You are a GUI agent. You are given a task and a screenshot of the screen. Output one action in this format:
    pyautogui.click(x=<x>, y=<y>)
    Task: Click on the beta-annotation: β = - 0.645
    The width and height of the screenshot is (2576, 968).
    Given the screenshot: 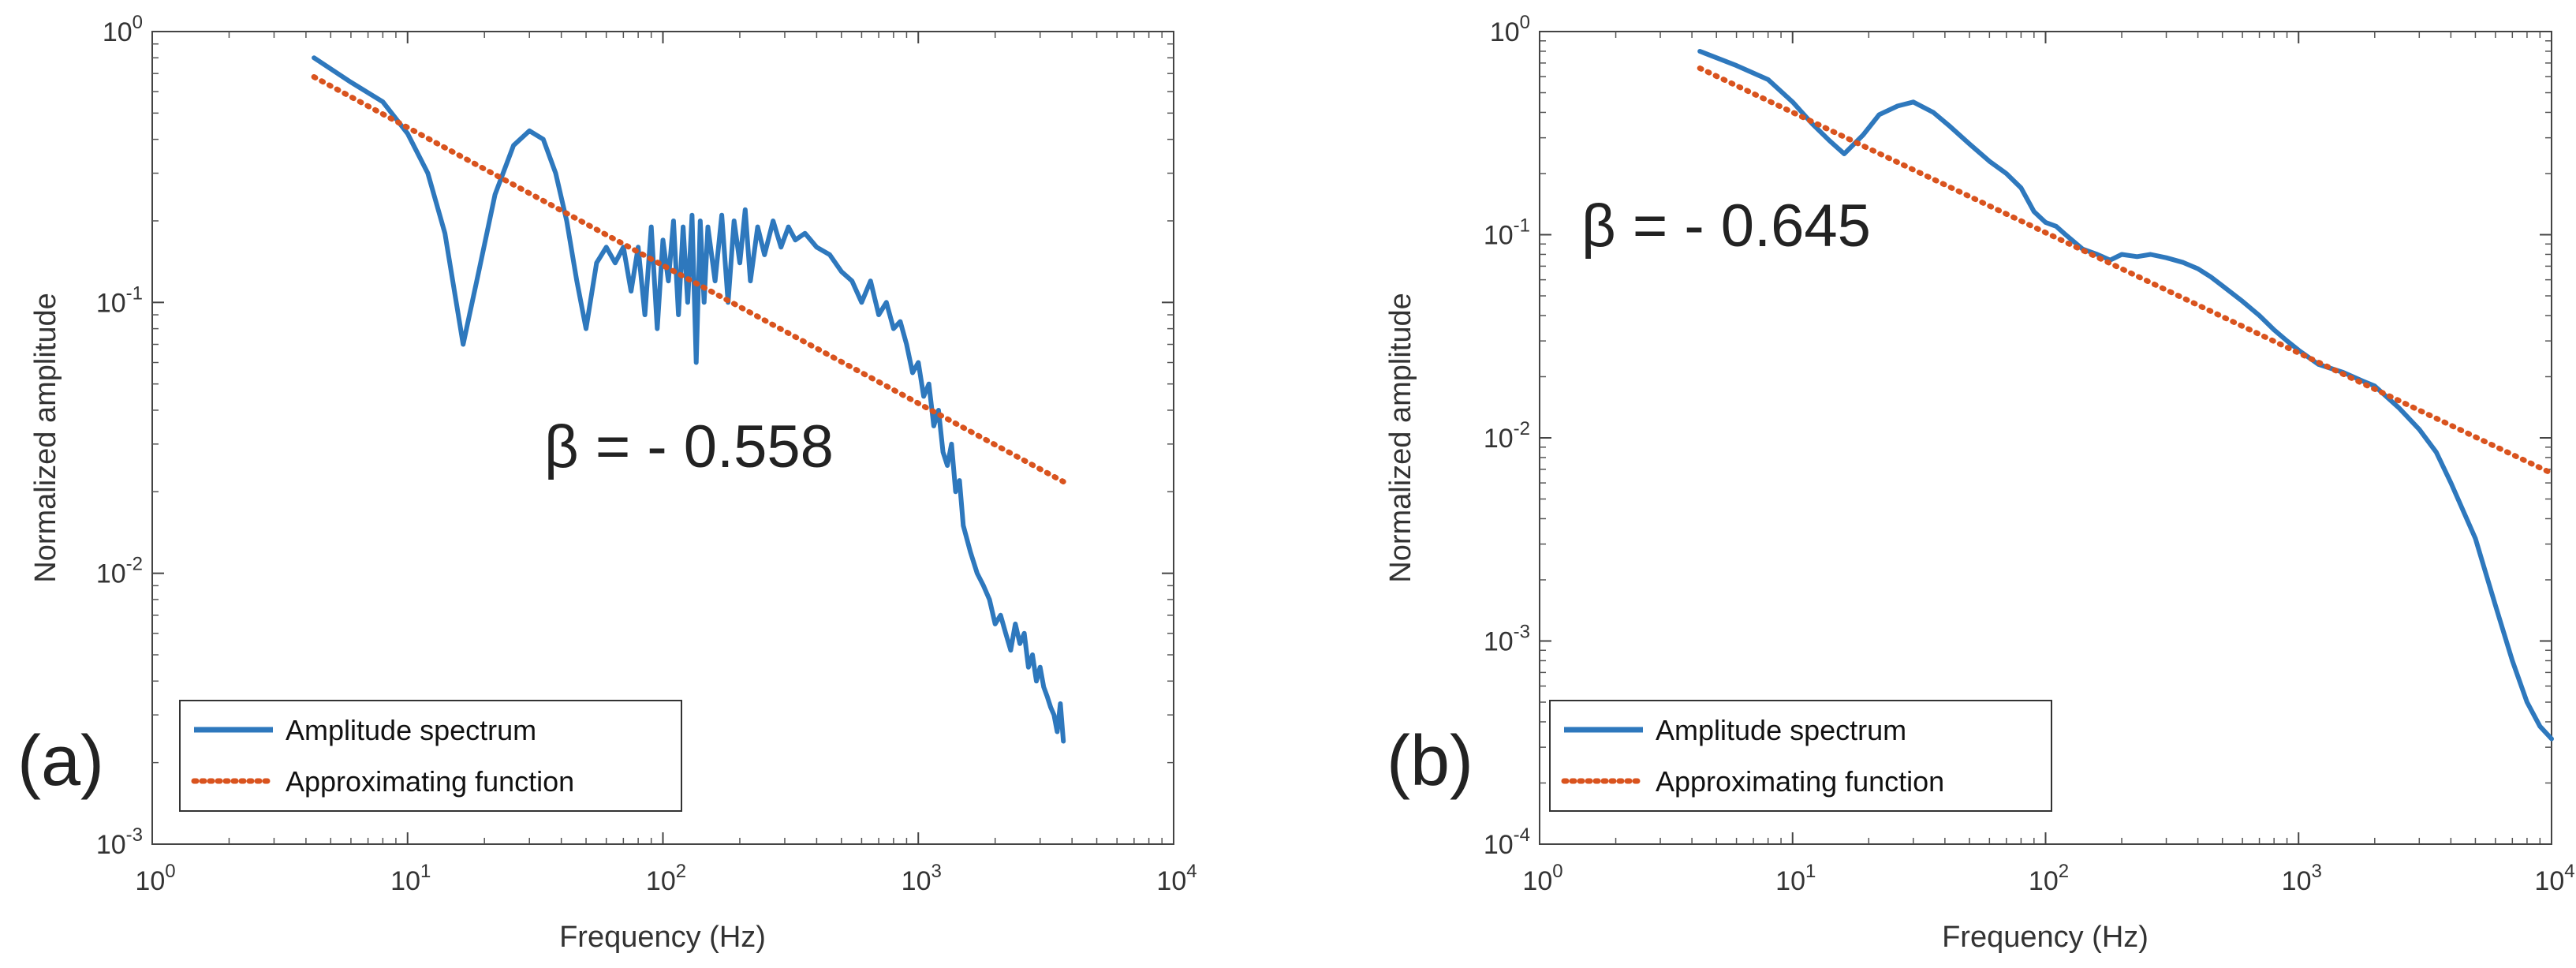 What is the action you would take?
    pyautogui.click(x=1726, y=226)
    